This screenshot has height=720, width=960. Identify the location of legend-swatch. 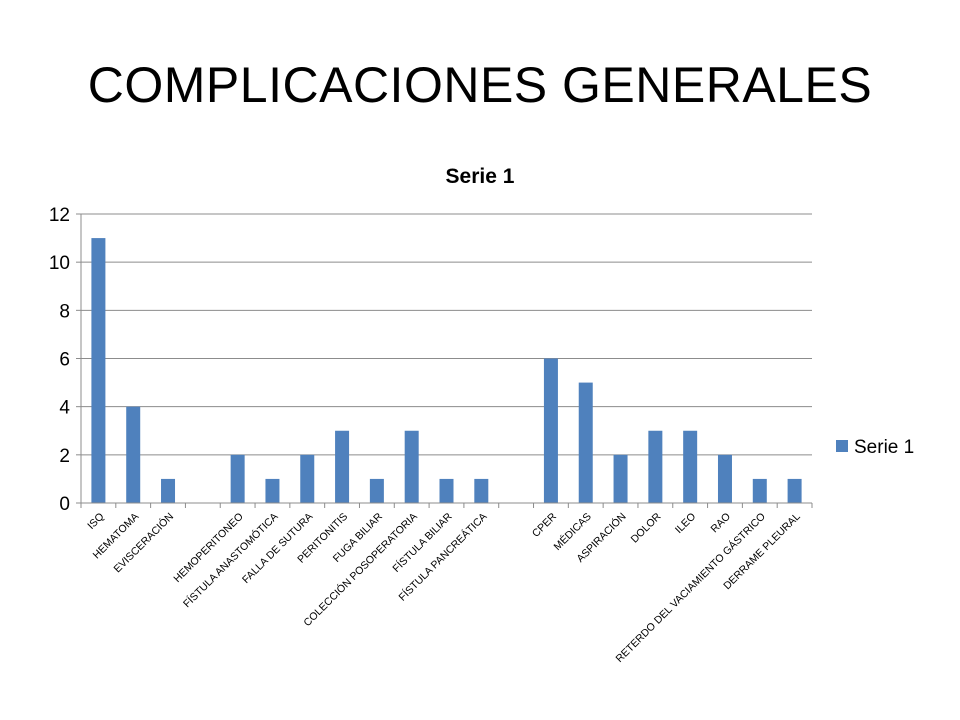
(842, 446).